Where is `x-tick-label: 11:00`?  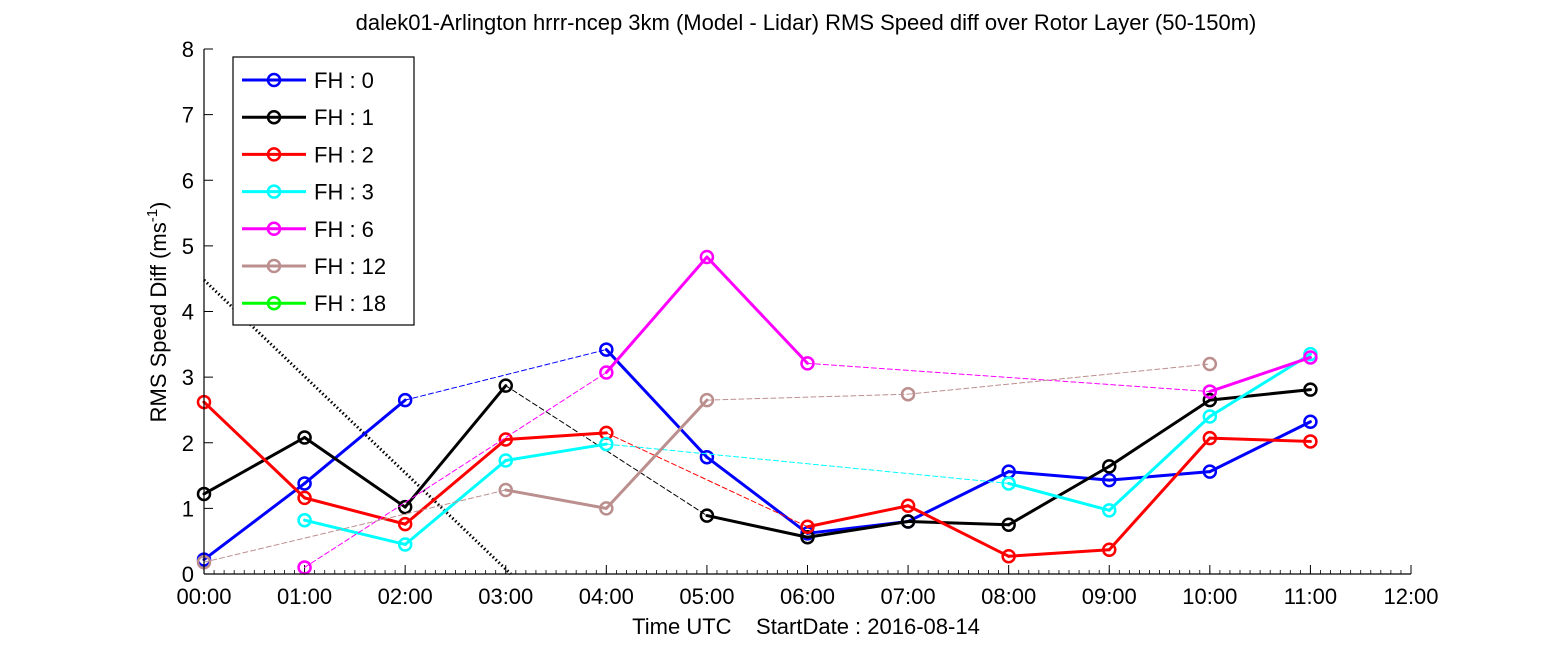
x-tick-label: 11:00 is located at coordinates (1310, 596).